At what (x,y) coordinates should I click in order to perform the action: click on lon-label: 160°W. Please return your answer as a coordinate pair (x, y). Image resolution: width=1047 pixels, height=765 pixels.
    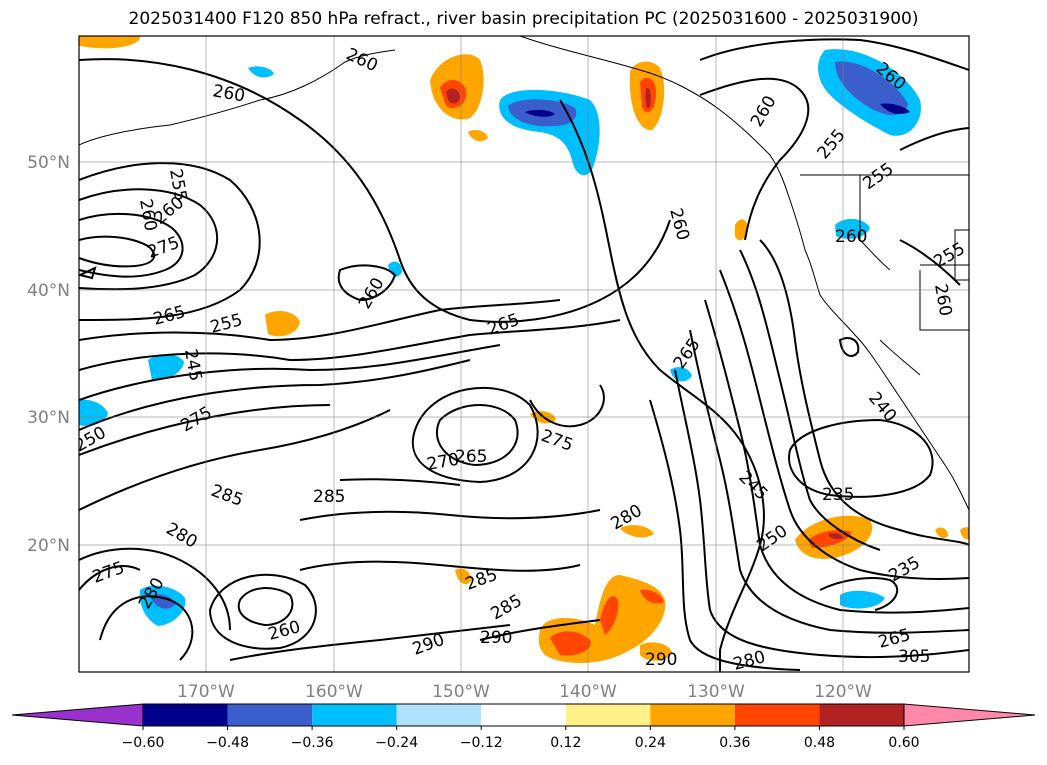
    Looking at the image, I should click on (334, 692).